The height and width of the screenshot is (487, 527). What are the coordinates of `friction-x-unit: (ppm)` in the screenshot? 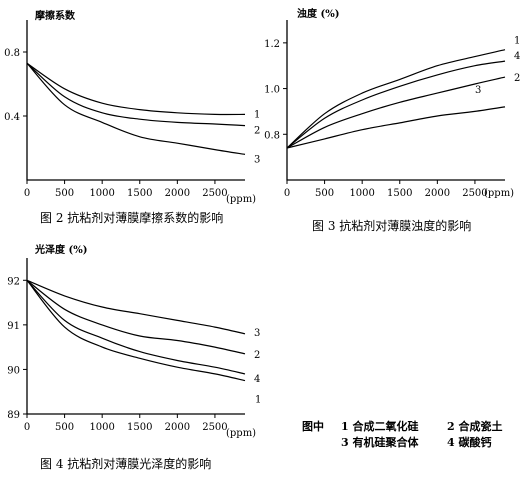 It's located at (241, 199).